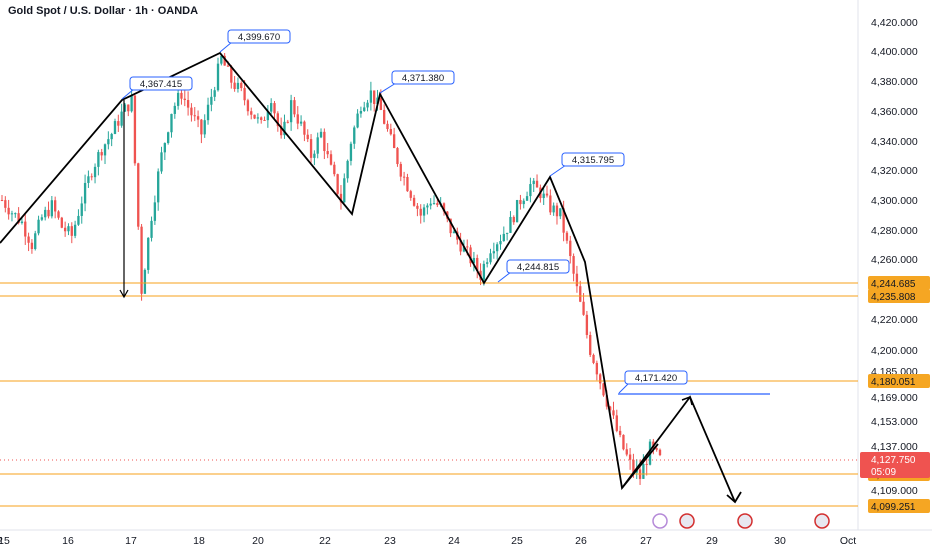 The image size is (932, 550). What do you see at coordinates (894, 201) in the screenshot?
I see `y-tick-label: 4,300.000` at bounding box center [894, 201].